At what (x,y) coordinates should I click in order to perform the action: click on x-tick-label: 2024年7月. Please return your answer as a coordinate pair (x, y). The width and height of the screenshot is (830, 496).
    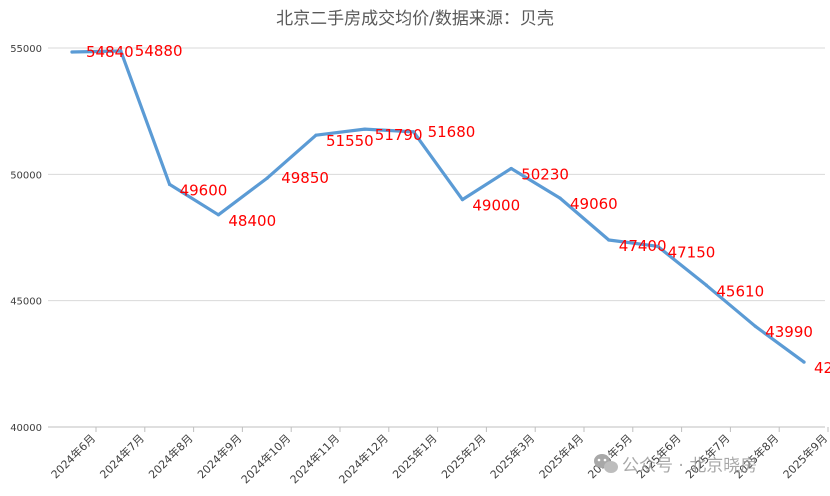
    Looking at the image, I should click on (122, 456).